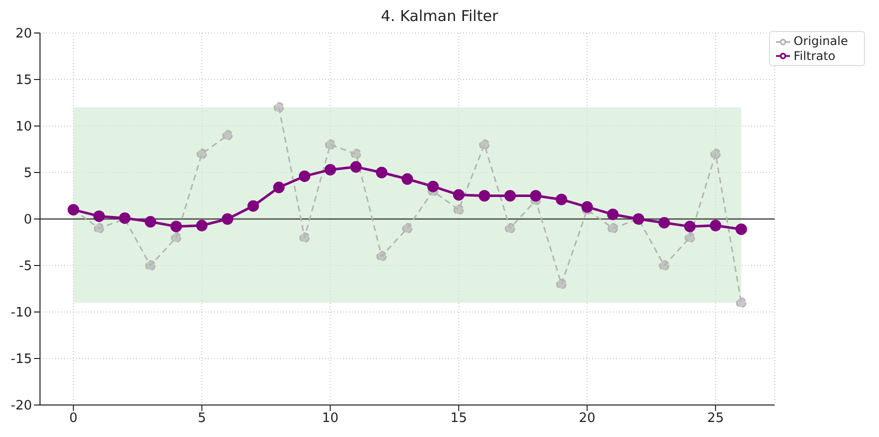 This screenshot has width=879, height=437. Describe the element at coordinates (73, 418) in the screenshot. I see `x-tick-label: 0` at that location.